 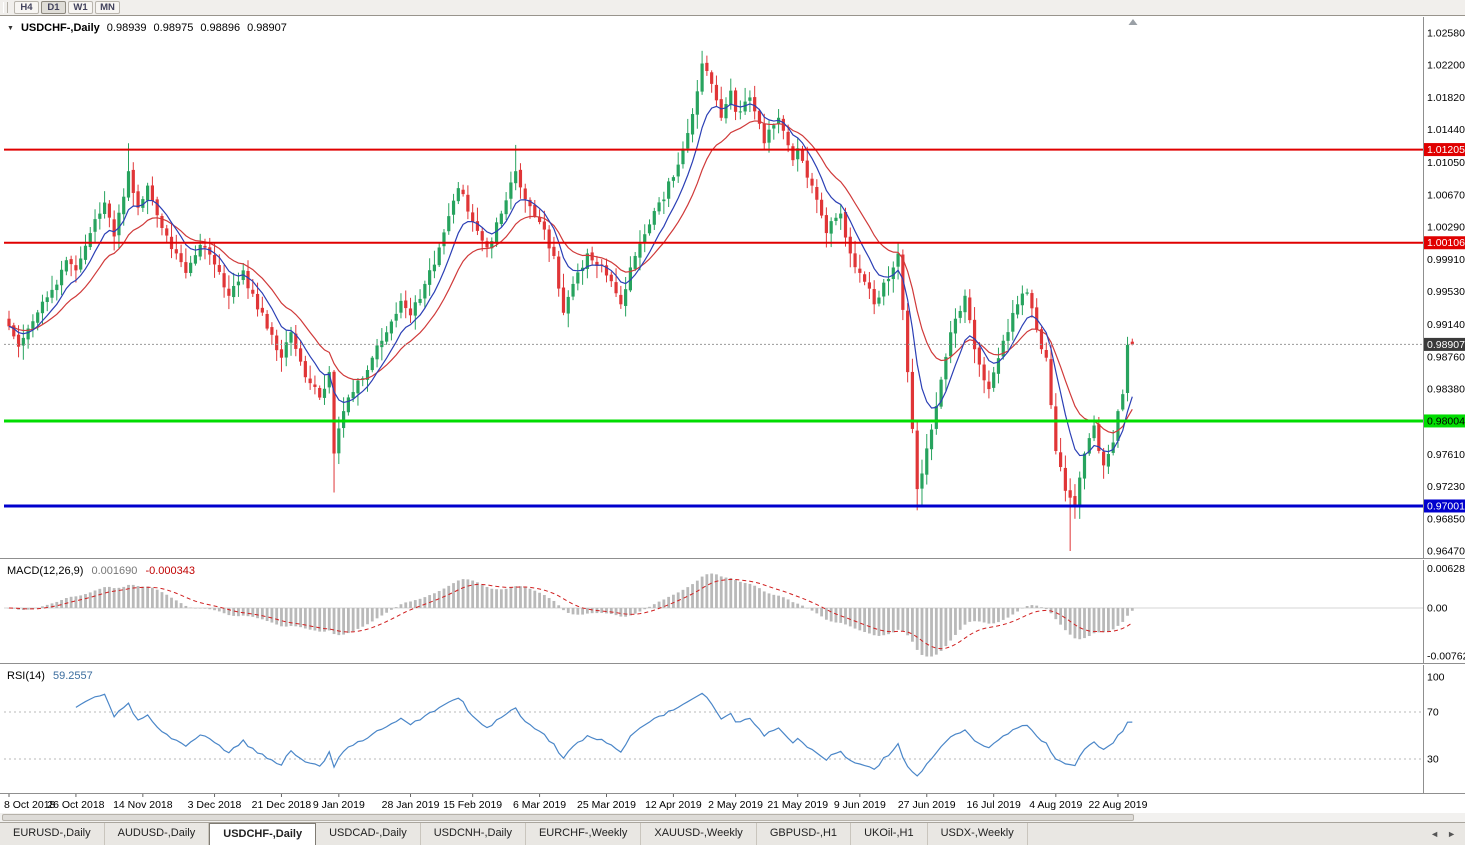 I want to click on macd-pane, so click(x=713, y=615).